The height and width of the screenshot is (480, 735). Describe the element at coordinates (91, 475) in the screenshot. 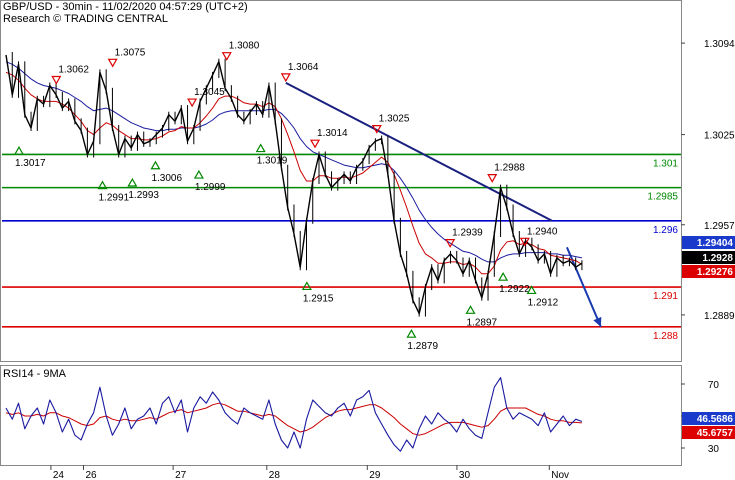

I see `x-tick-label: 26` at that location.